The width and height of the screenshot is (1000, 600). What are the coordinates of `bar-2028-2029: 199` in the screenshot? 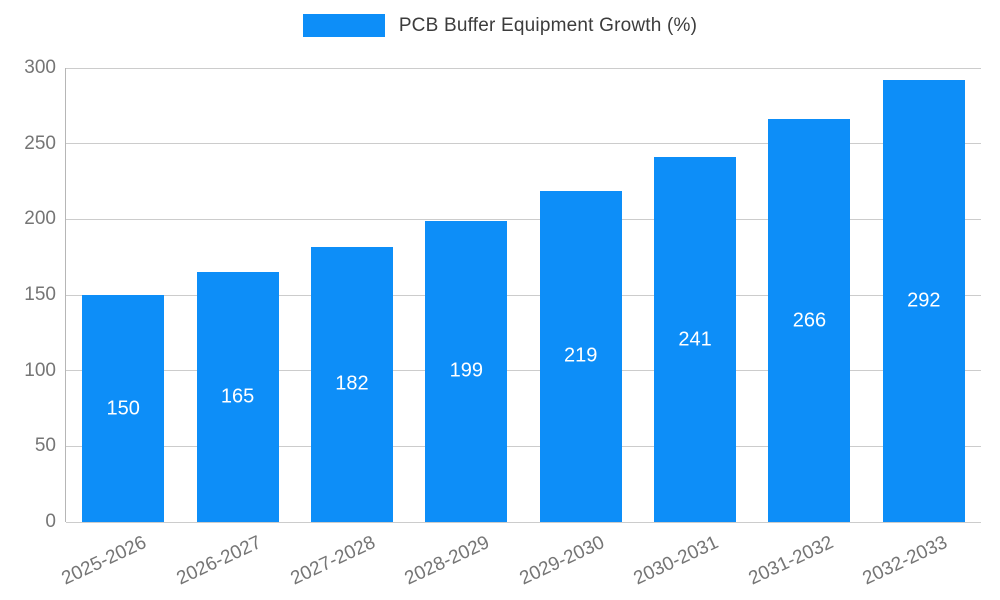 It's located at (466, 371).